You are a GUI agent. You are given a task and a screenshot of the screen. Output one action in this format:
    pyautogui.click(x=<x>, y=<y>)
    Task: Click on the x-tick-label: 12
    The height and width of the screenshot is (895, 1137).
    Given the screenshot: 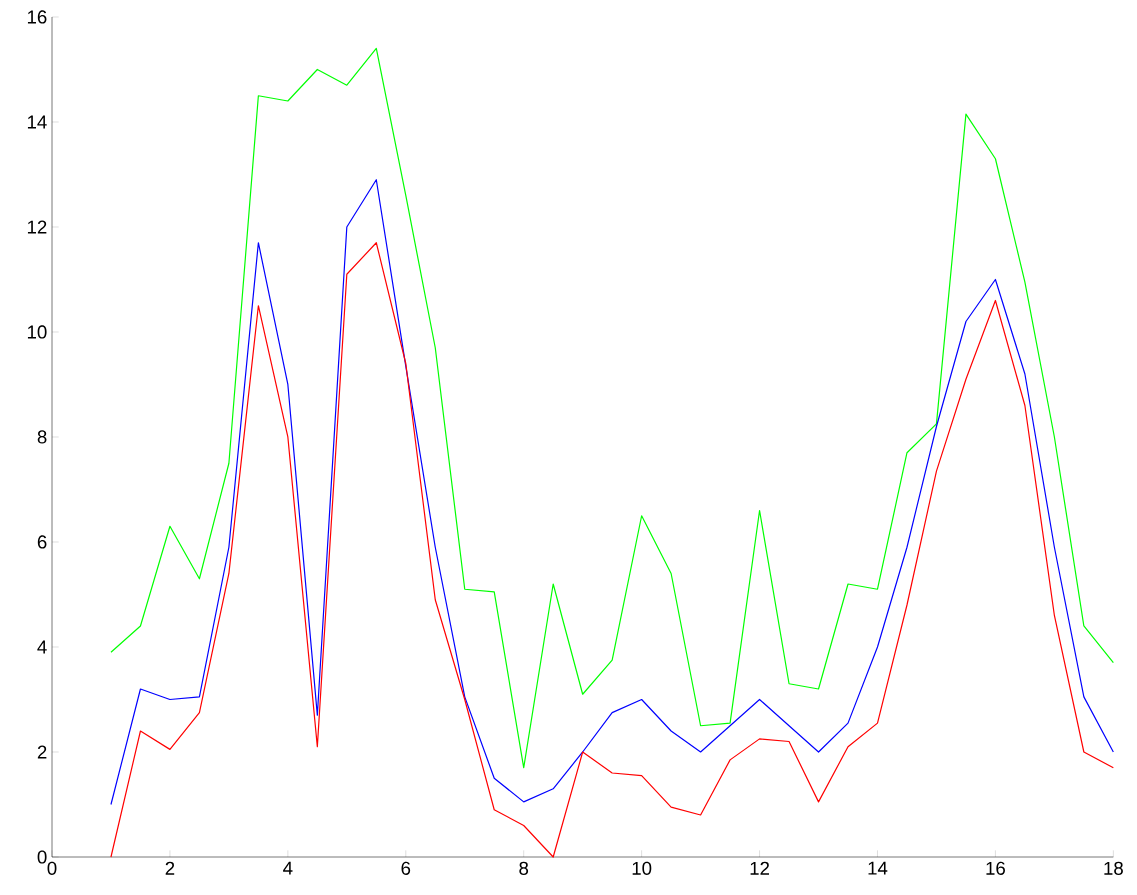 What is the action you would take?
    pyautogui.click(x=760, y=868)
    